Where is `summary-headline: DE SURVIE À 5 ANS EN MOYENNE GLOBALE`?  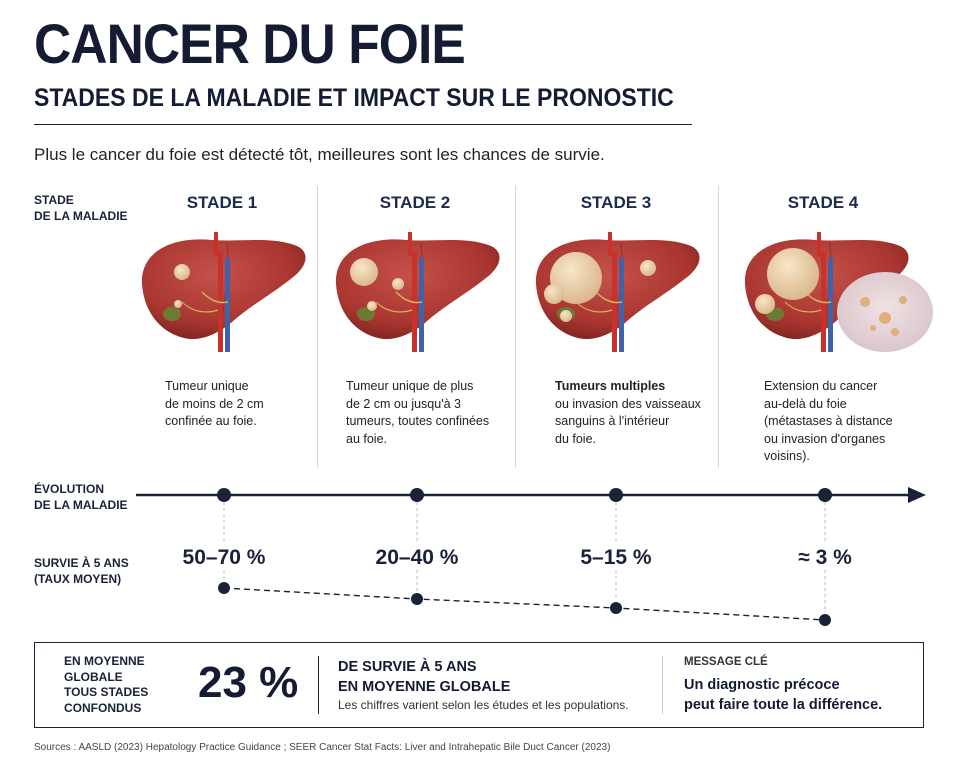
summary-headline: DE SURVIE À 5 ANS EN MOYENNE GLOBALE is located at coordinates (424, 677).